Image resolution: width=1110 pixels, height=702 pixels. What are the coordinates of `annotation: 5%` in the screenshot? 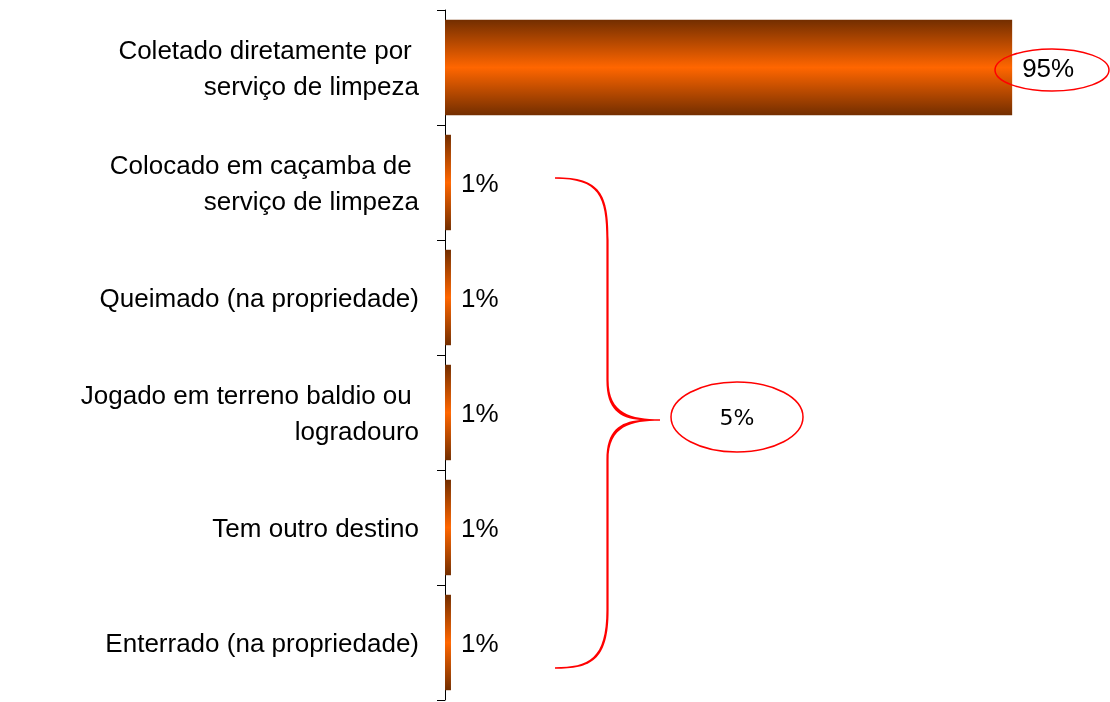 It's located at (737, 417).